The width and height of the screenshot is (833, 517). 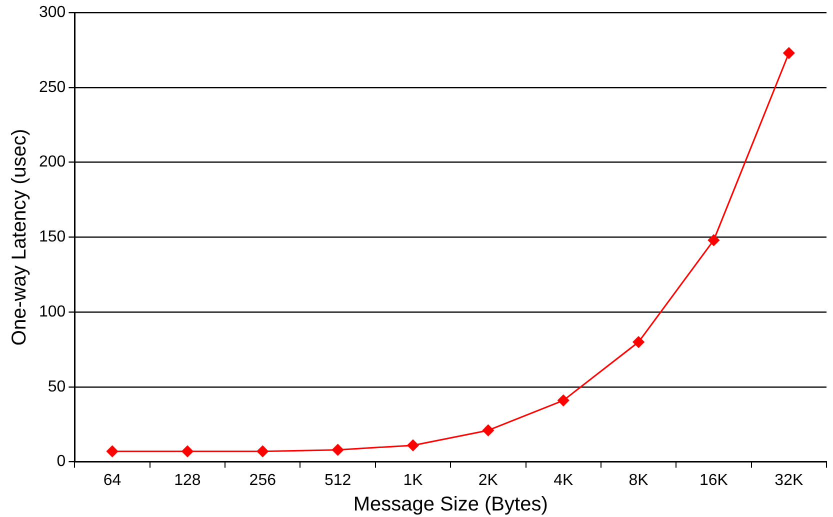 What do you see at coordinates (450, 505) in the screenshot?
I see `x-axis-title: Message Size (Bytes)` at bounding box center [450, 505].